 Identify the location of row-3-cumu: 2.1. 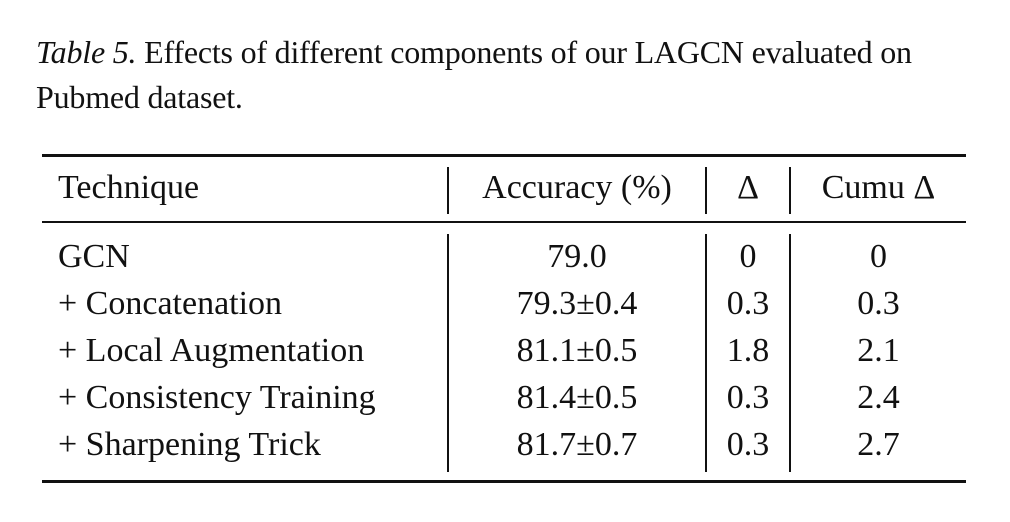
(878, 350).